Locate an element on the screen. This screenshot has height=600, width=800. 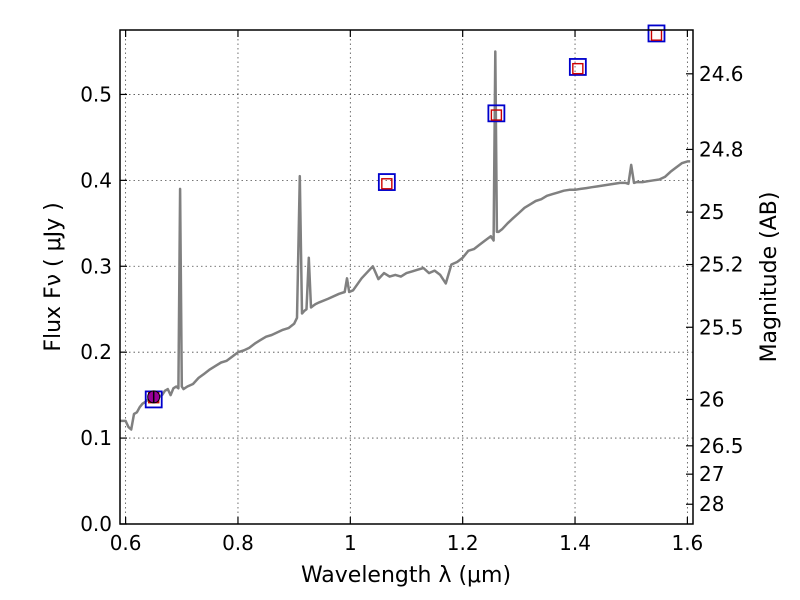
right-tick-label: 27 is located at coordinates (711, 474).